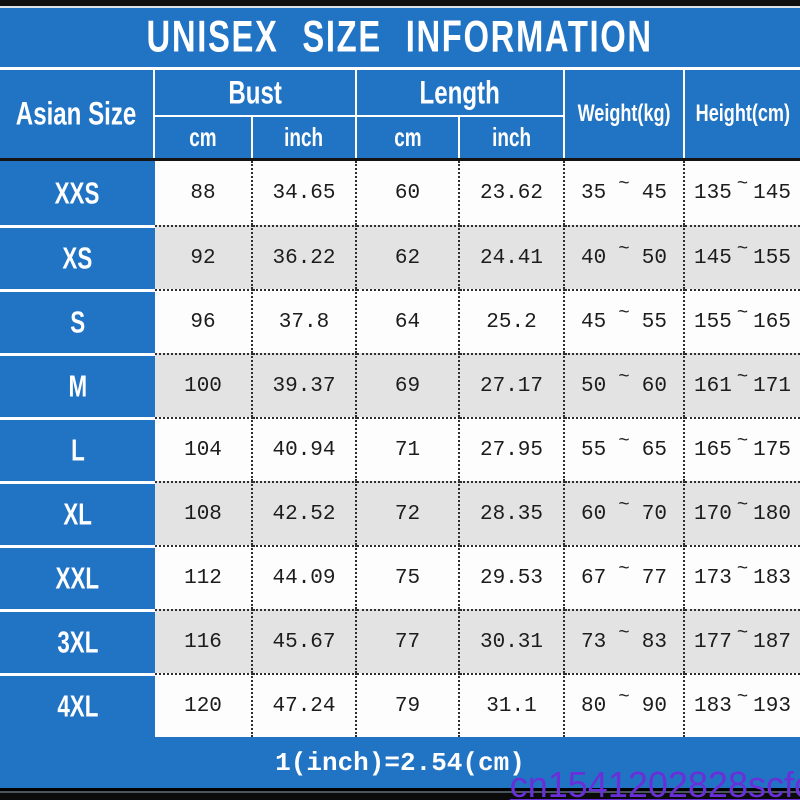 This screenshot has width=800, height=800. What do you see at coordinates (77, 450) in the screenshot?
I see `size-label: L` at bounding box center [77, 450].